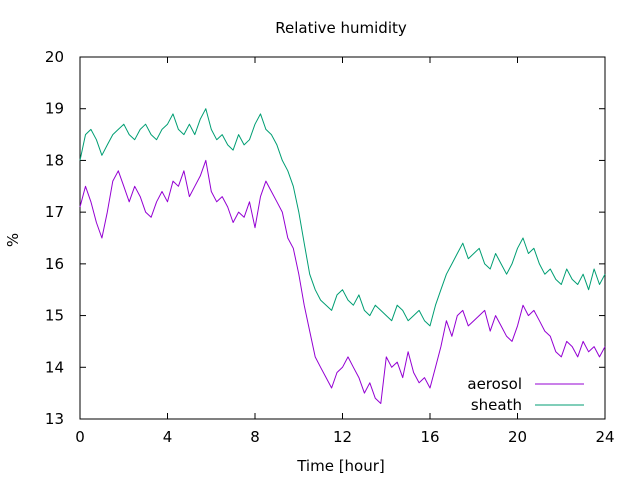 This screenshot has width=640, height=480. Describe the element at coordinates (494, 384) in the screenshot. I see `legend-label-aerosol: aerosol` at that location.